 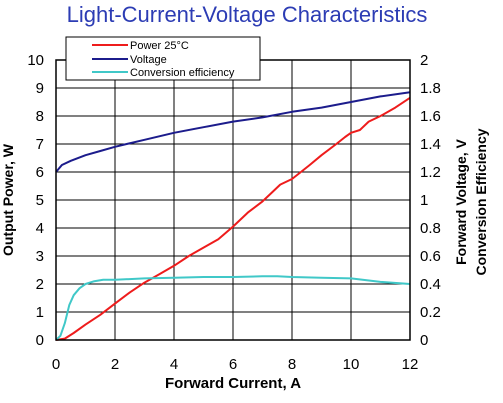 I want to click on y-right-tick-label: 0.2, so click(x=430, y=312).